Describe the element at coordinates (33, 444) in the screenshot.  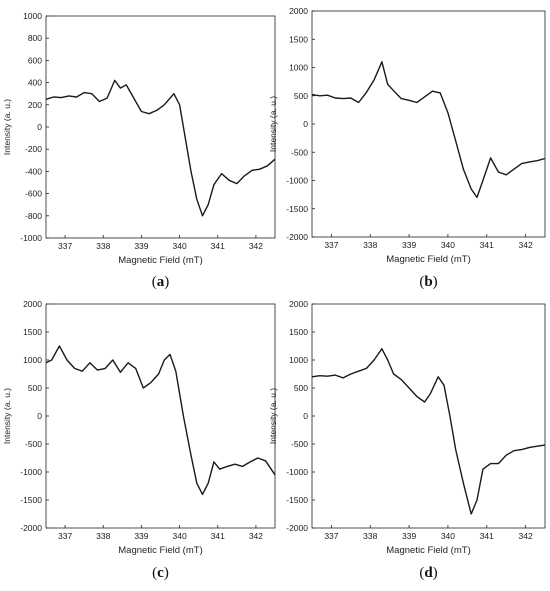
I see `panel-c-ytick-label: -500` at that location.